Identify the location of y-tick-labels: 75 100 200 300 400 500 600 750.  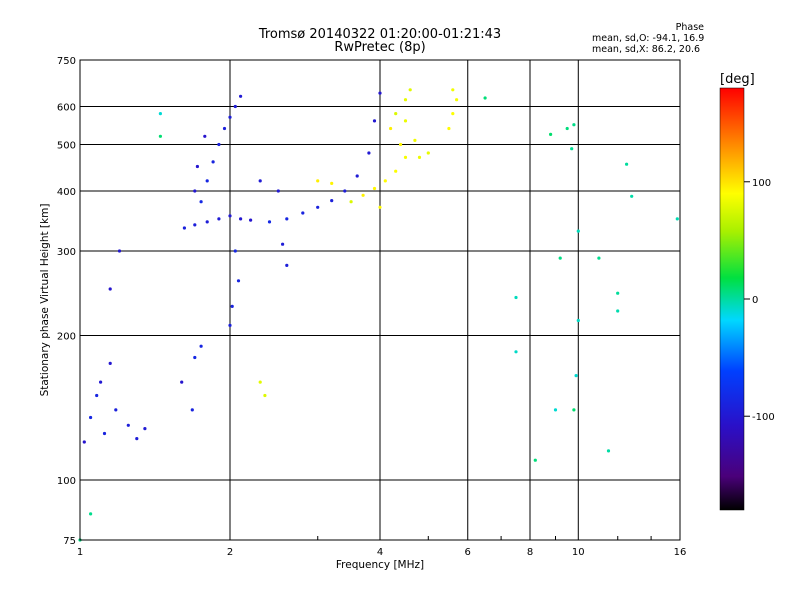
(66, 301).